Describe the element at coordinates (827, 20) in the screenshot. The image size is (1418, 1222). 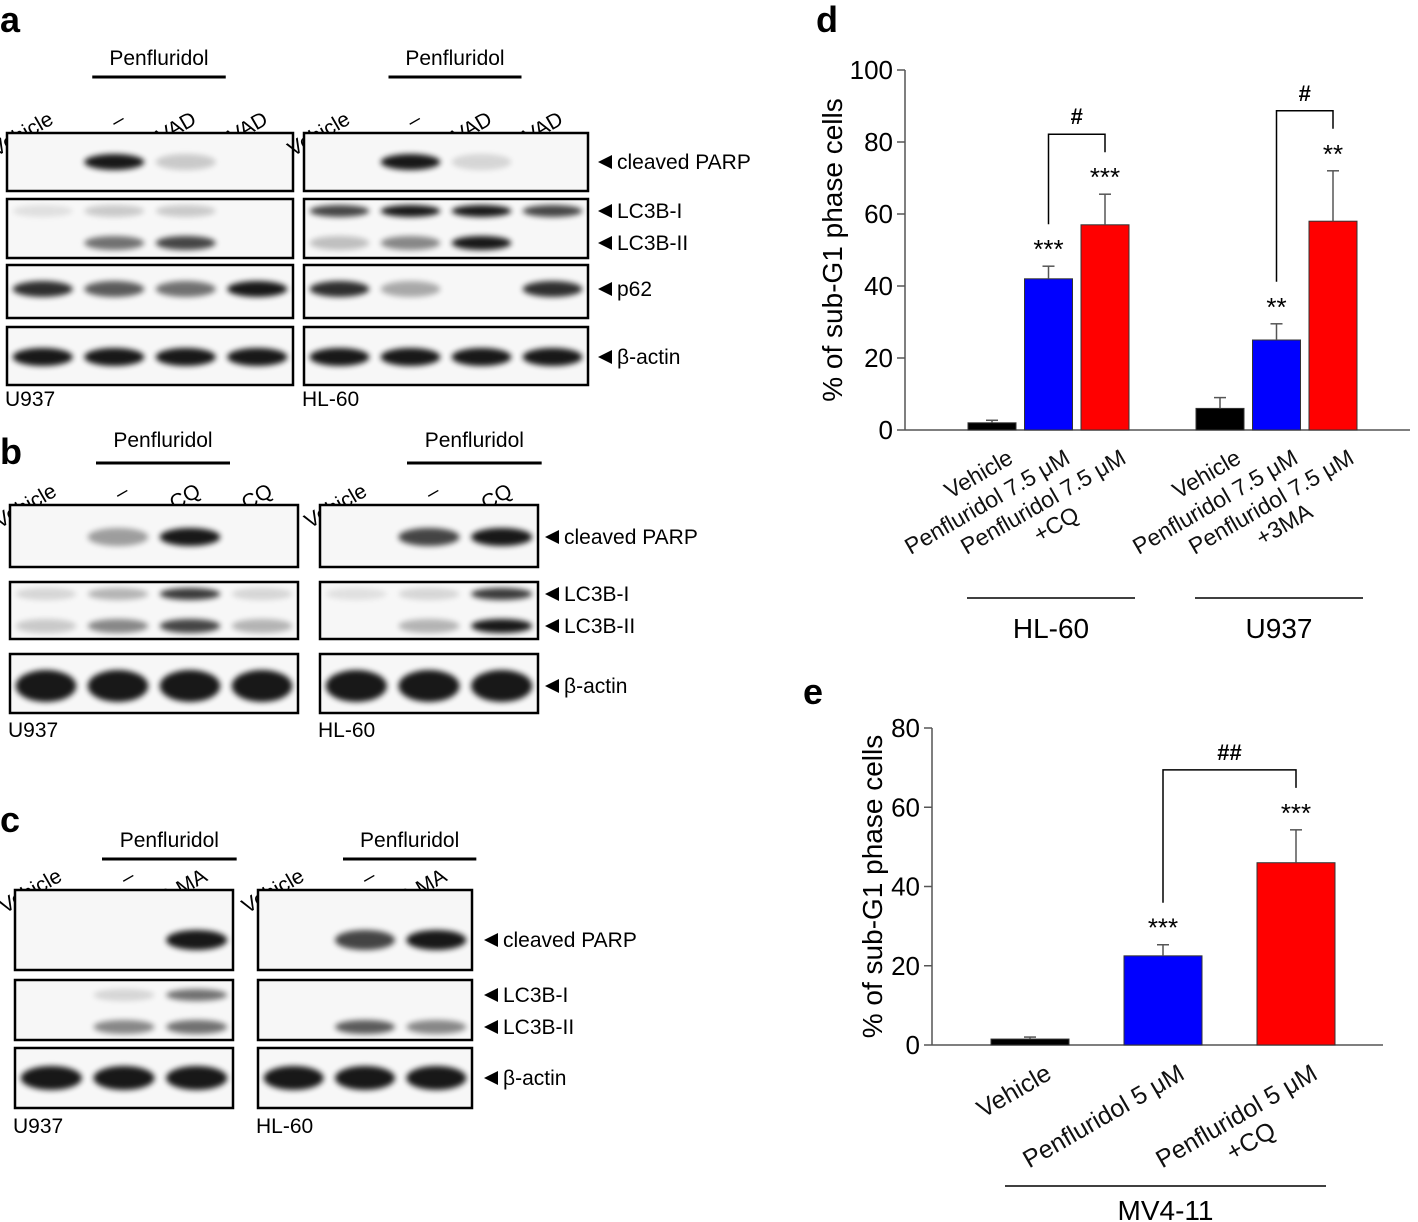
I see `panel-letter: d` at that location.